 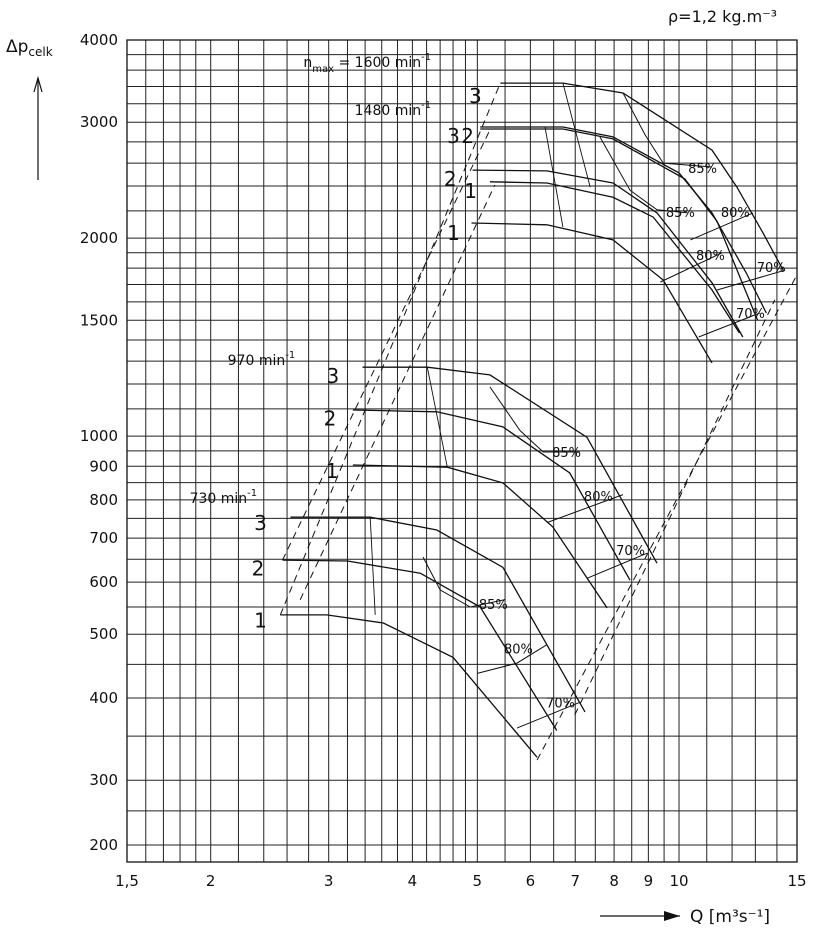 I want to click on x-axis-title: Q [m³s⁻¹], so click(x=685, y=917).